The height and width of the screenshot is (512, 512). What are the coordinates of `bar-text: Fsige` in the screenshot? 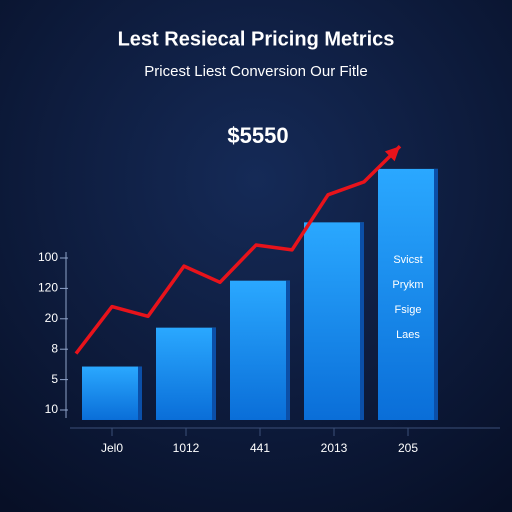 It's located at (408, 310).